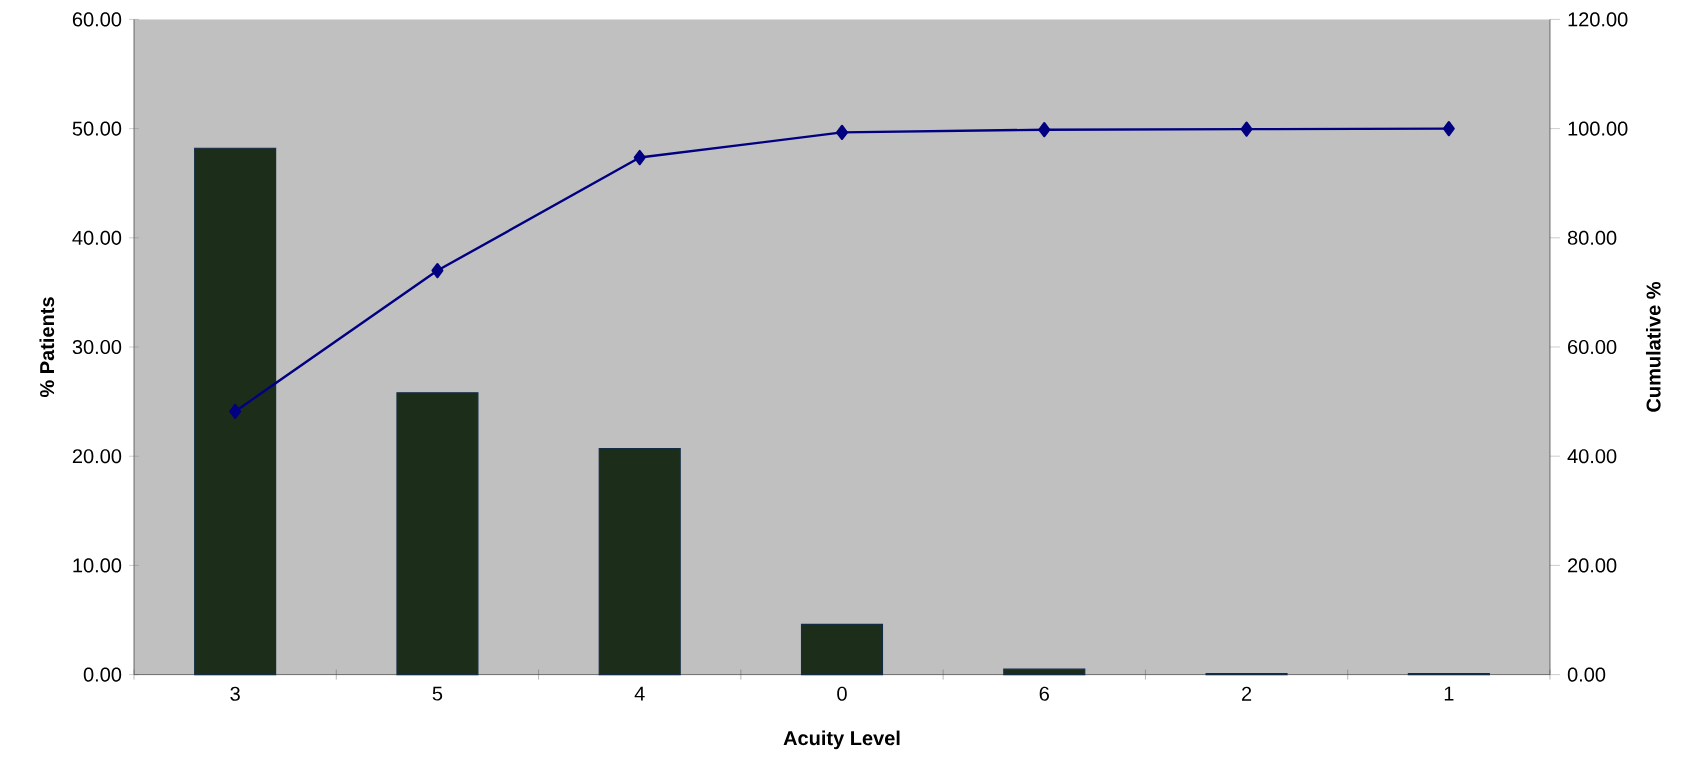  Describe the element at coordinates (1592, 347) in the screenshot. I see `y2-tick-label: 60.00` at that location.